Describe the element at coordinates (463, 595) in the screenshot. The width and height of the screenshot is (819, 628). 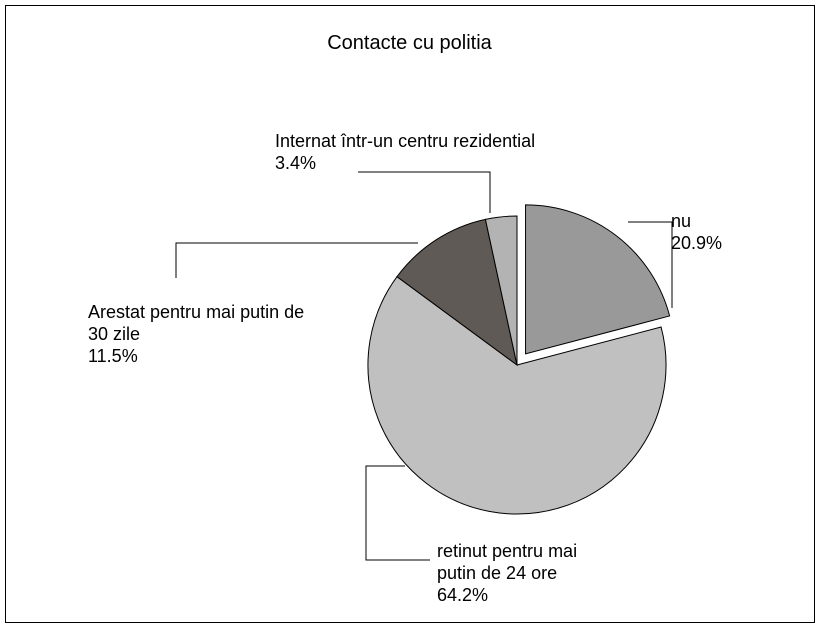
I see `value-label: 64.2%` at that location.